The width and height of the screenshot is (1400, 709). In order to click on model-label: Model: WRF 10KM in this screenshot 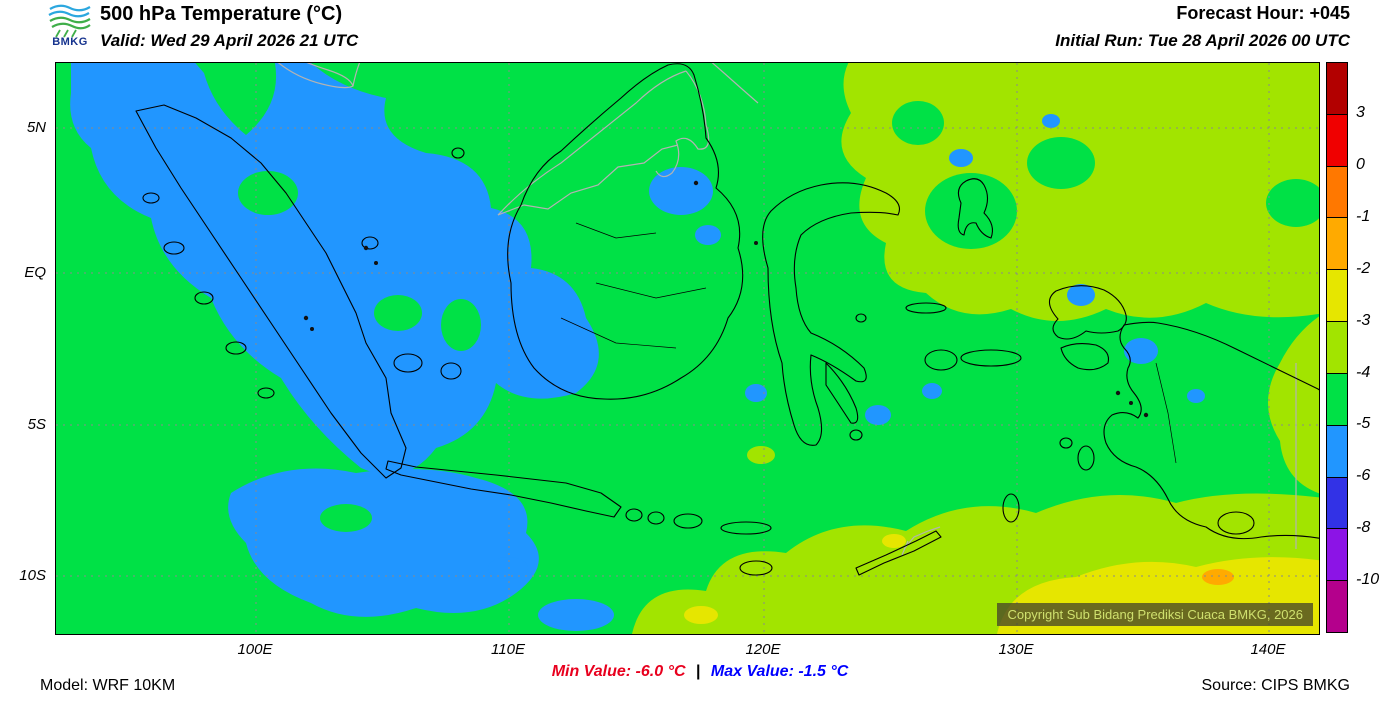, I will do `click(108, 685)`.